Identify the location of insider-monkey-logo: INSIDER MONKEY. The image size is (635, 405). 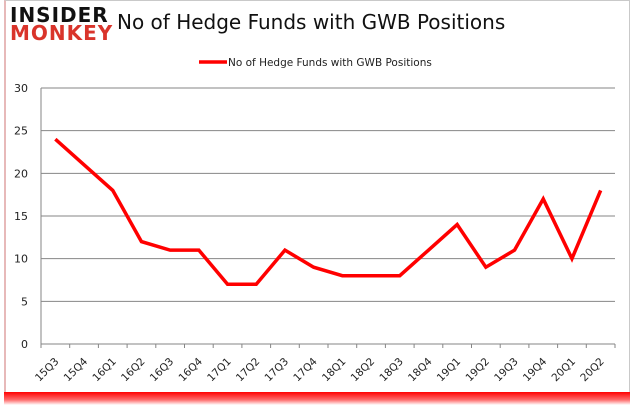
(62, 24).